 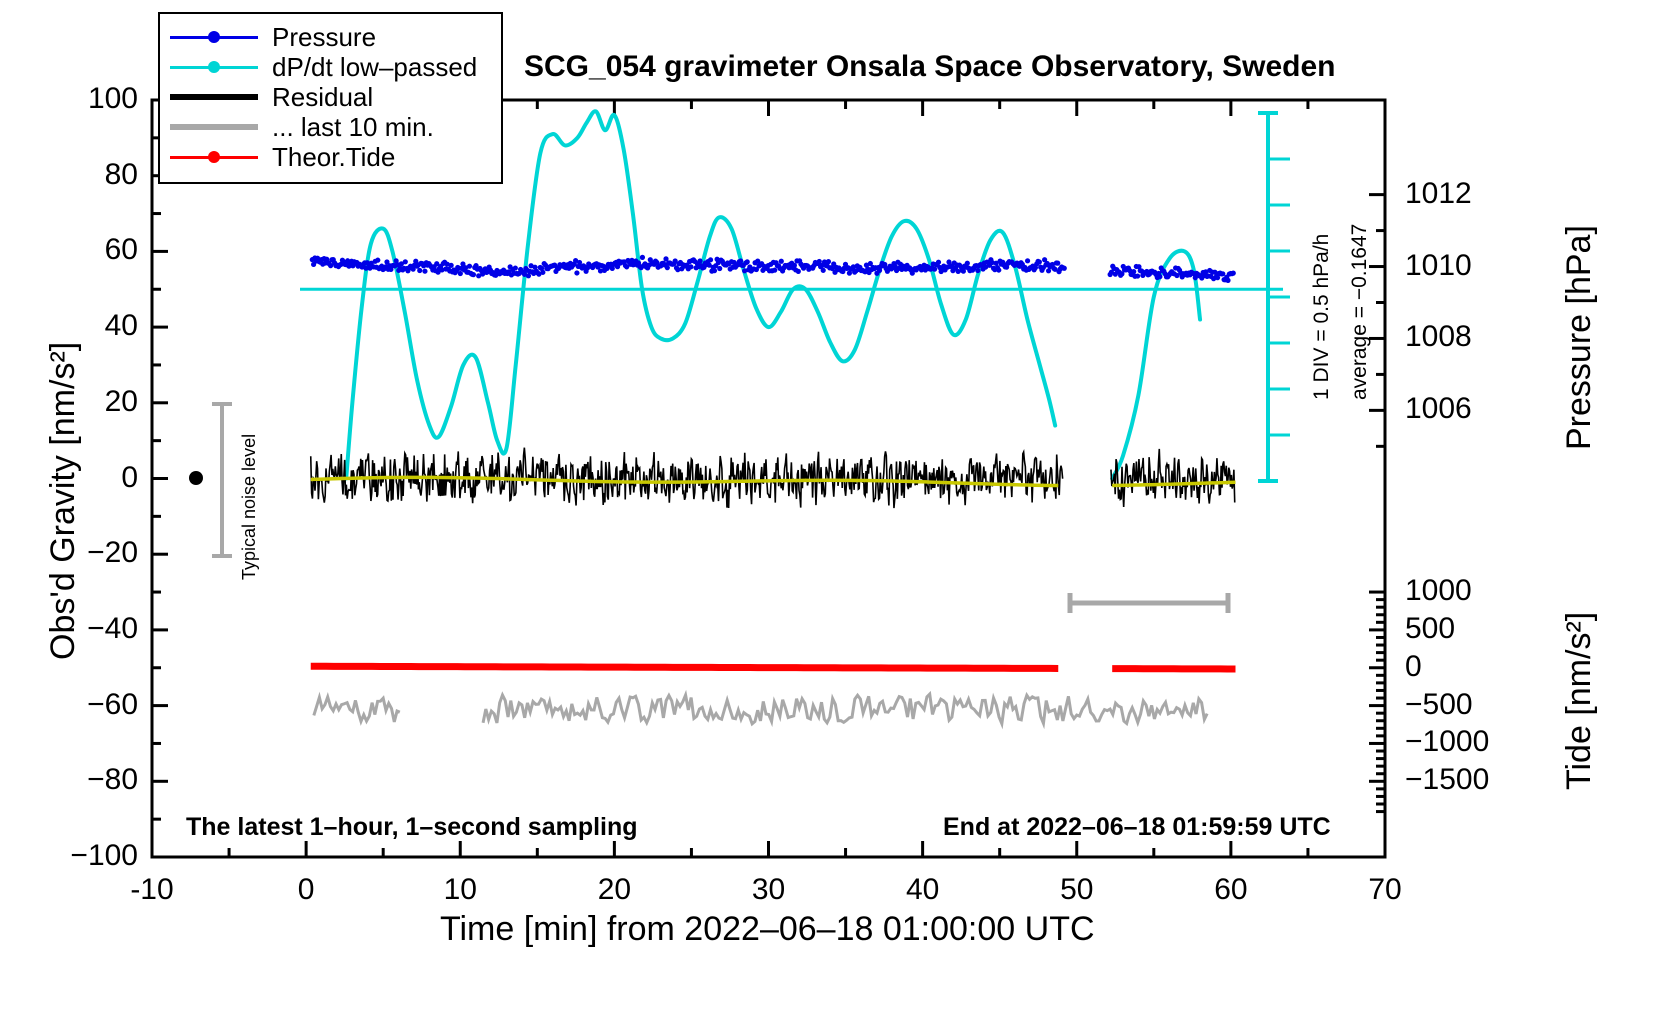 What do you see at coordinates (375, 66) in the screenshot?
I see `legend-item-label: dP/dt low–passed` at bounding box center [375, 66].